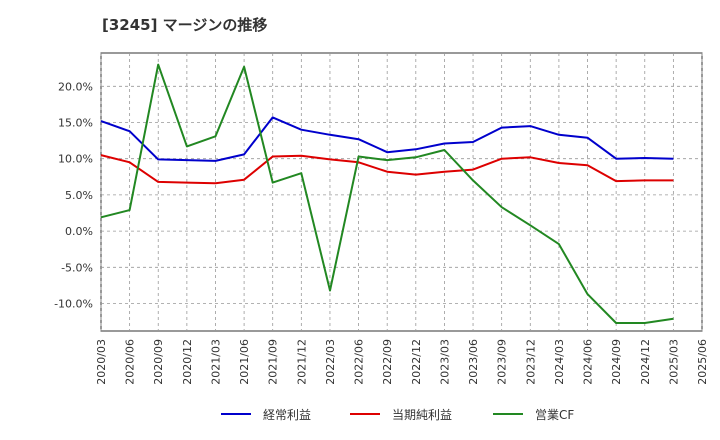 The image size is (720, 440). Describe the element at coordinates (422, 415) in the screenshot. I see `legend-label: 当期純利益` at that location.